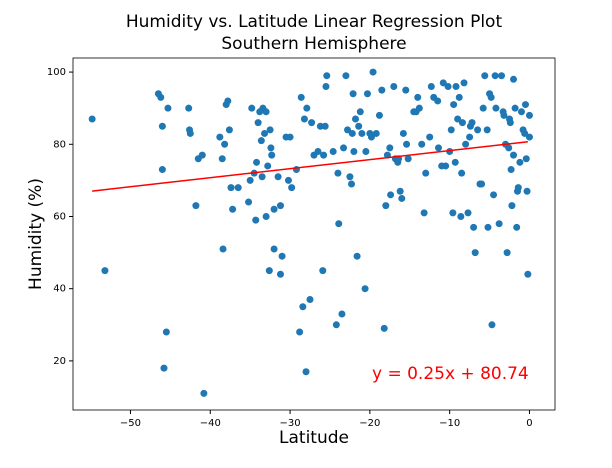 The image size is (612, 468). Describe the element at coordinates (59, 361) in the screenshot. I see `y-tick-label: 20` at that location.